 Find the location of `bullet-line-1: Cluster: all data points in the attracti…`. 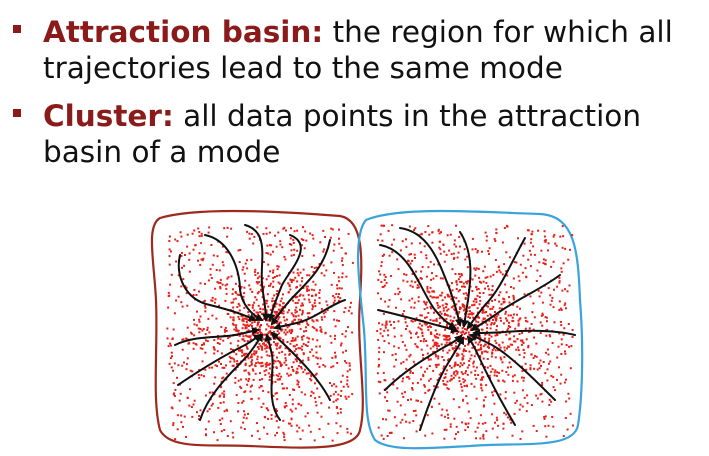

bullet-line-1: Cluster: all data points in the attracti… is located at coordinates (342, 116).